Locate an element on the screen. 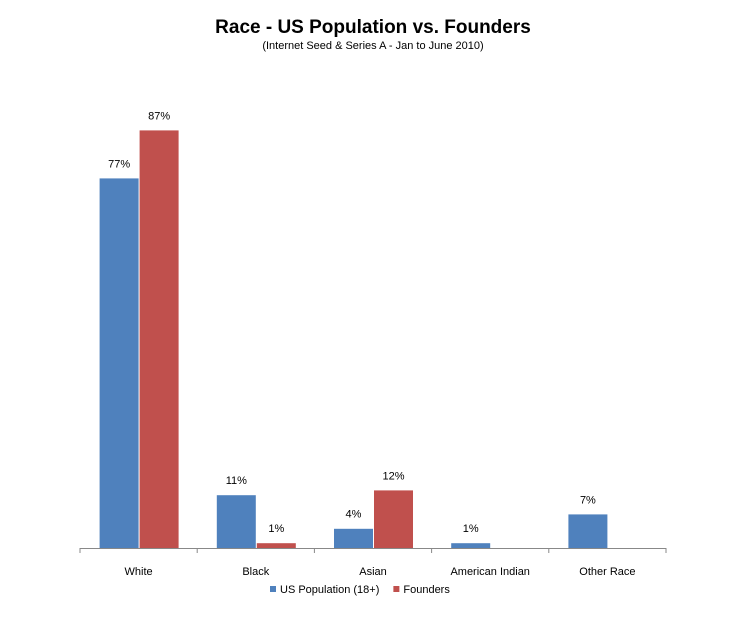  value-label: 12% is located at coordinates (393, 476).